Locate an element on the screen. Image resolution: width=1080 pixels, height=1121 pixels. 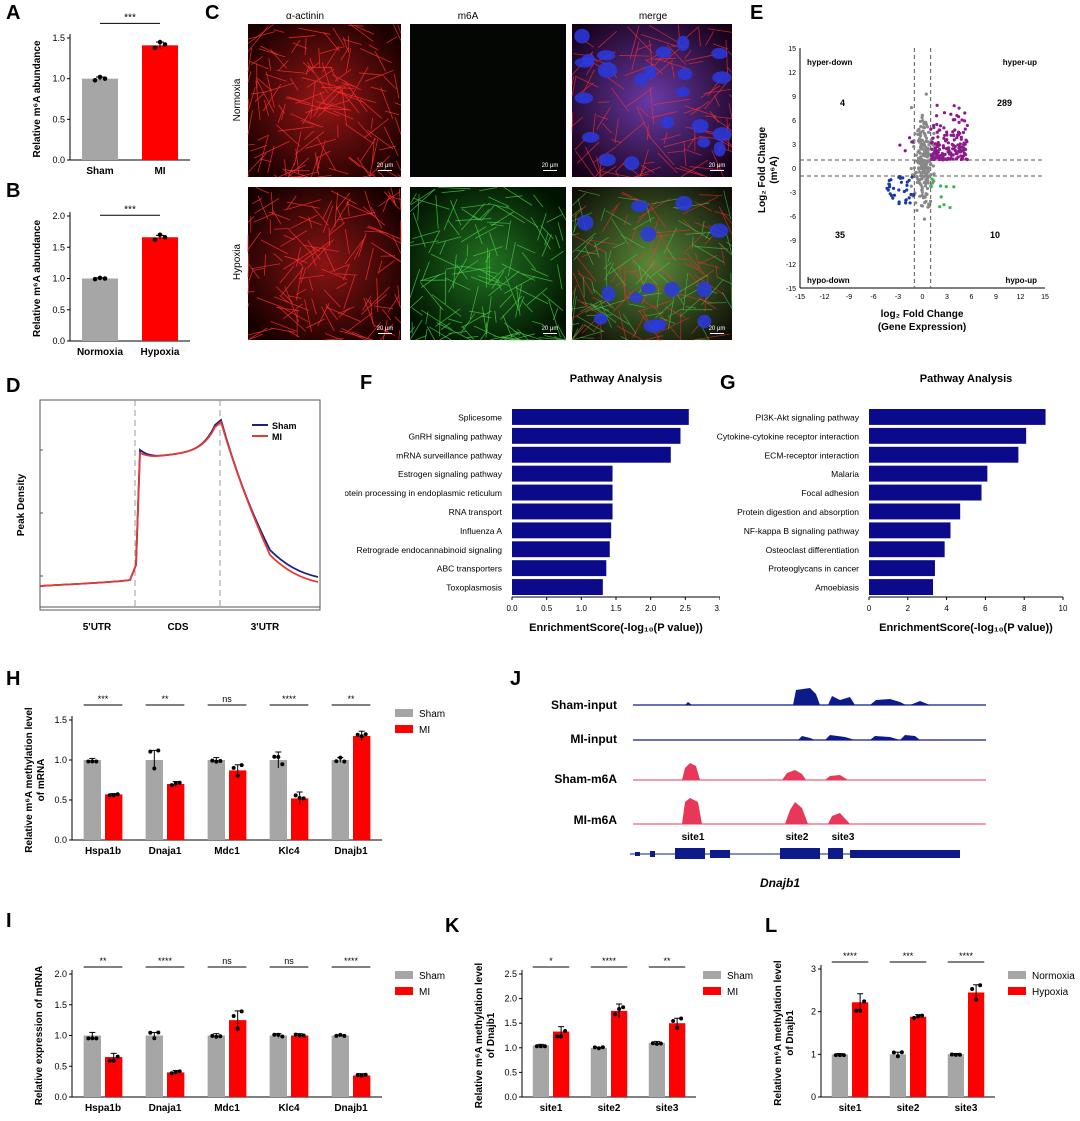
y-axis-label: of mRNA is located at coordinates (41, 780).